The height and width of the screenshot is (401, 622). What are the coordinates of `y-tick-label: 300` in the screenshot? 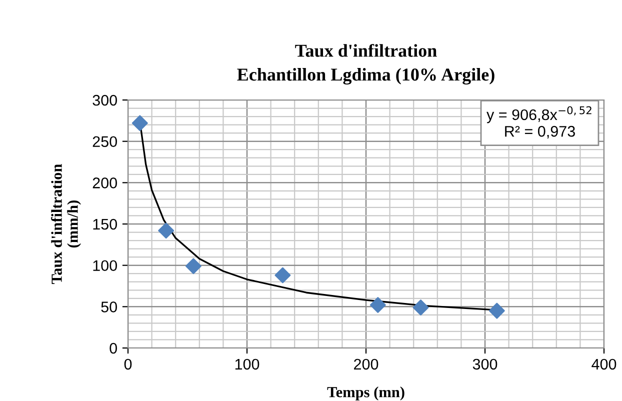 It's located at (104, 100).